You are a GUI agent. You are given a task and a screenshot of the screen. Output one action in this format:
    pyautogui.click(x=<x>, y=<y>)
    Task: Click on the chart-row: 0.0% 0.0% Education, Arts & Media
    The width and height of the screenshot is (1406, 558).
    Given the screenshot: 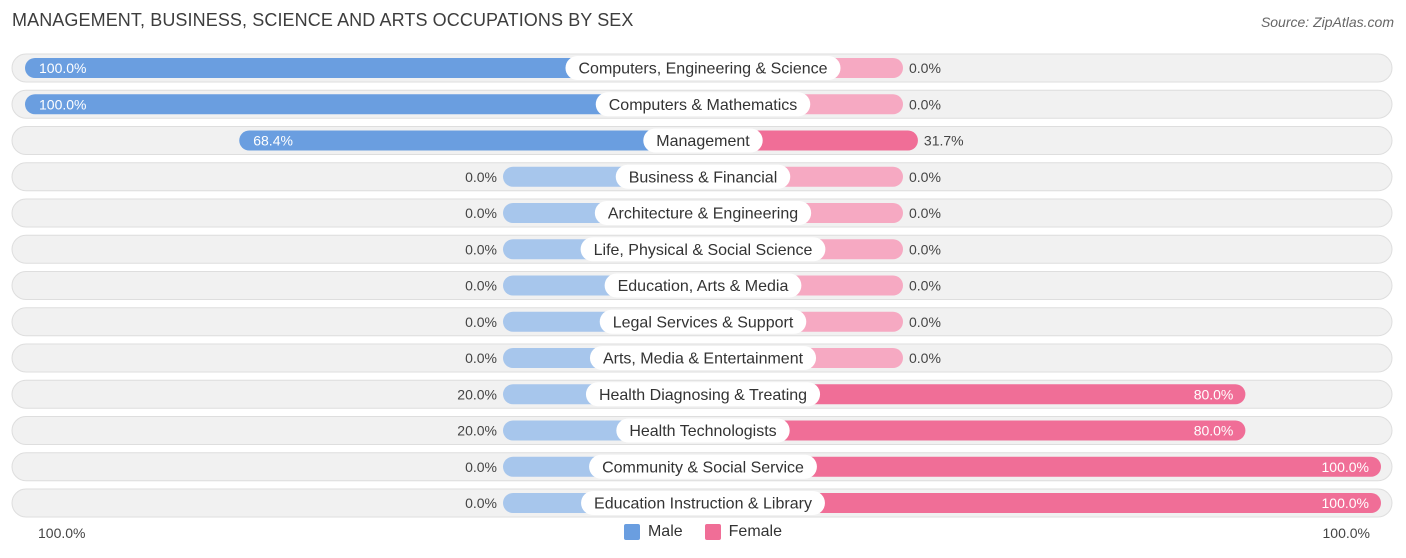 What is the action you would take?
    pyautogui.click(x=702, y=285)
    